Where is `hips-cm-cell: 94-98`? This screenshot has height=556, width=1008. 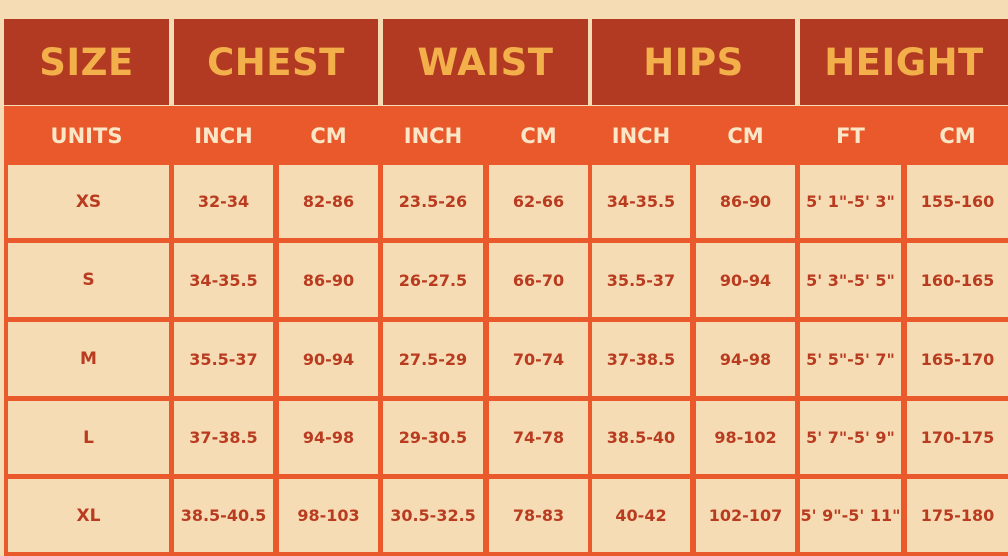 hips-cm-cell: 94-98 is located at coordinates (745, 359).